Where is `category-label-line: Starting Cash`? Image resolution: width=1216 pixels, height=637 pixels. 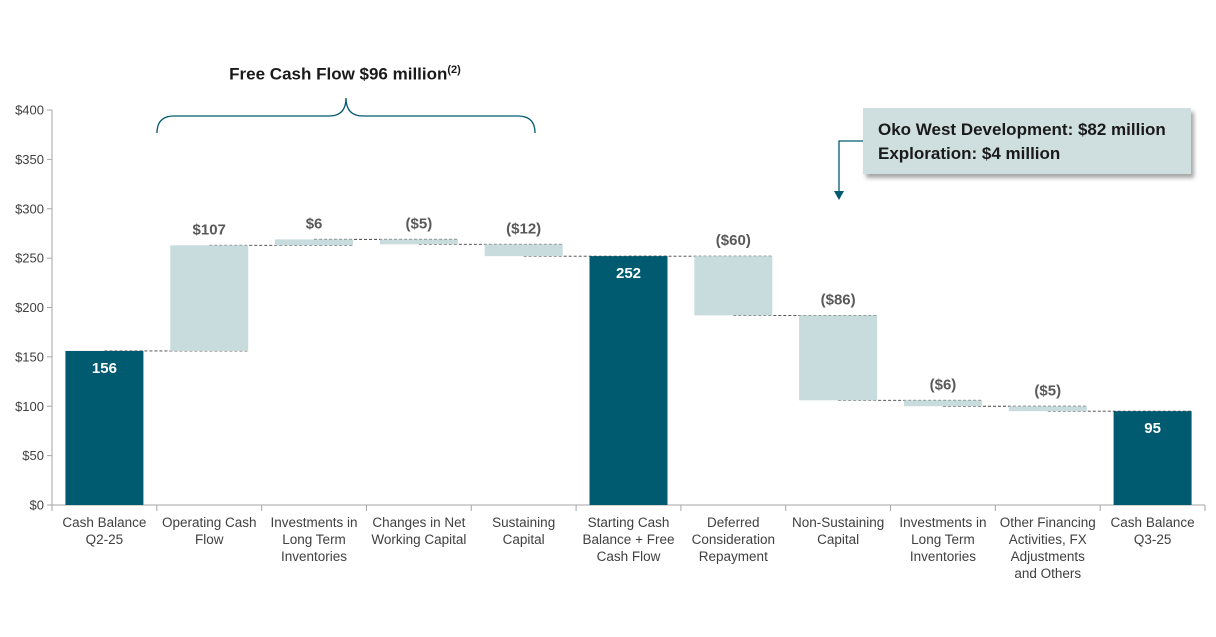 category-label-line: Starting Cash is located at coordinates (629, 522).